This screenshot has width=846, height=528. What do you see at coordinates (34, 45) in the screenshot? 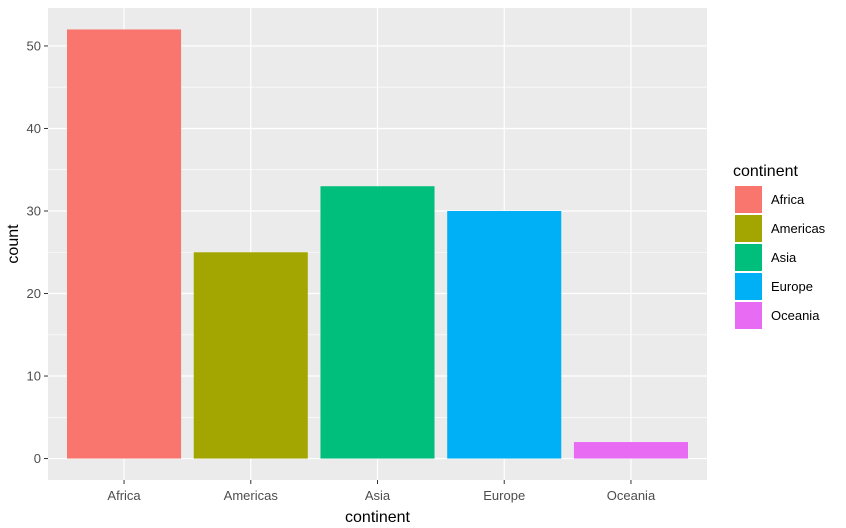
I see `y-tick-label: 50` at bounding box center [34, 45].